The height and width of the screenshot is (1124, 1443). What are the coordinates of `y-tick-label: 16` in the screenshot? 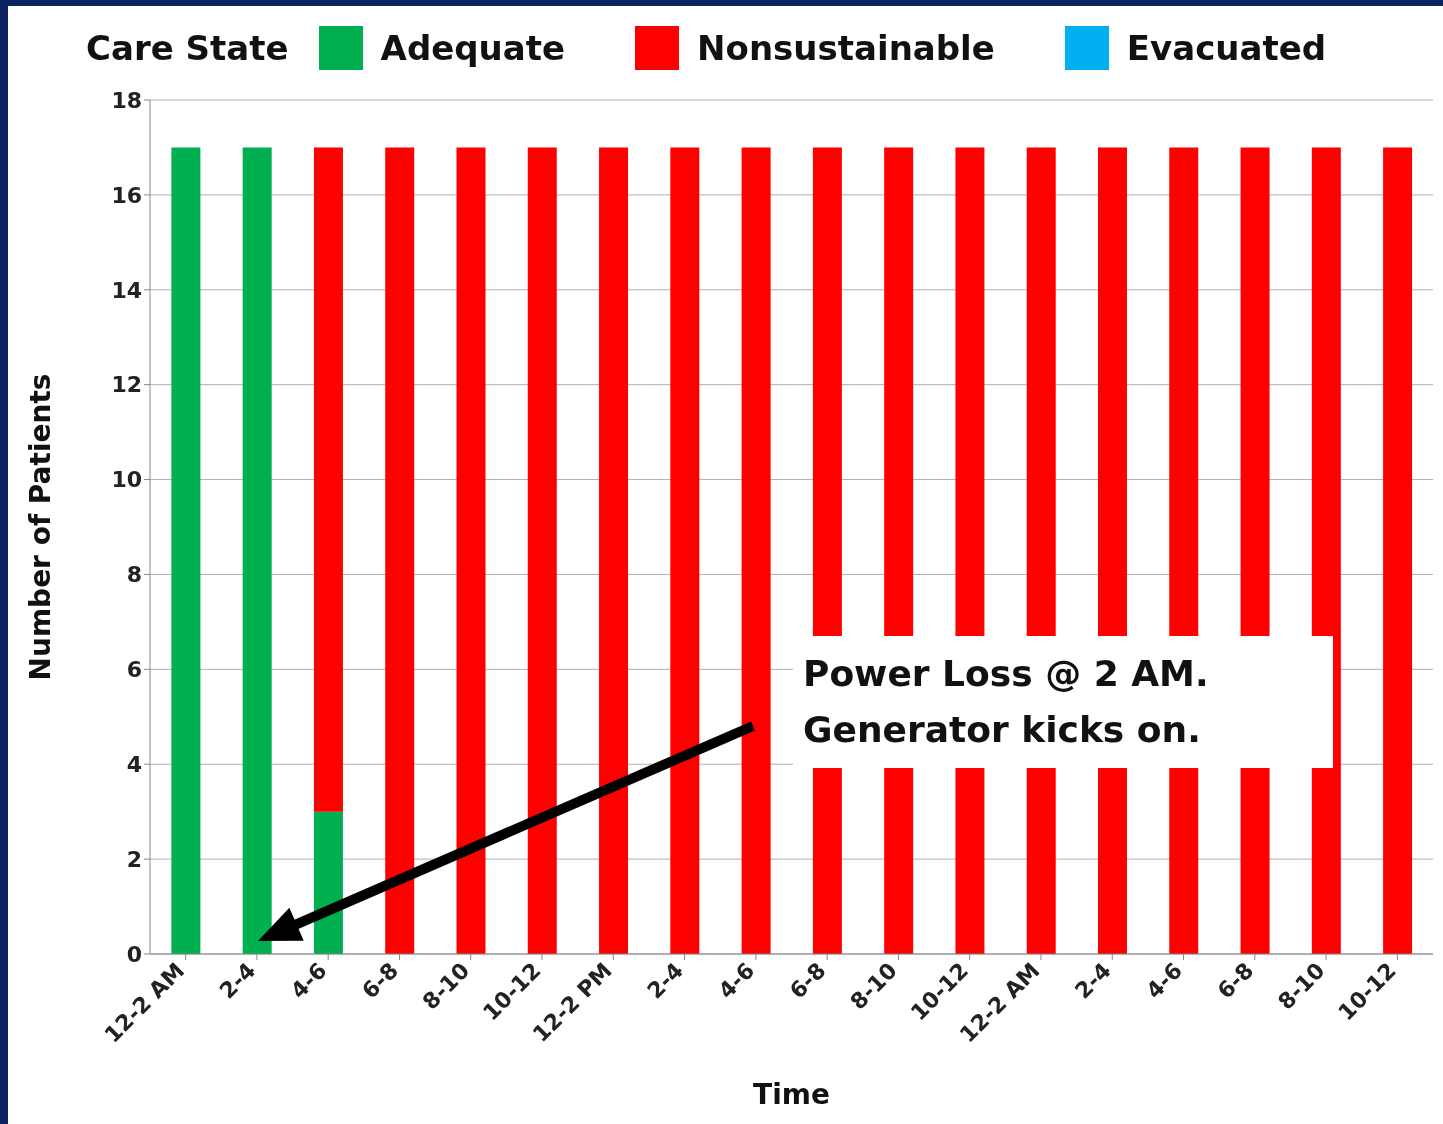 It's located at (126, 195).